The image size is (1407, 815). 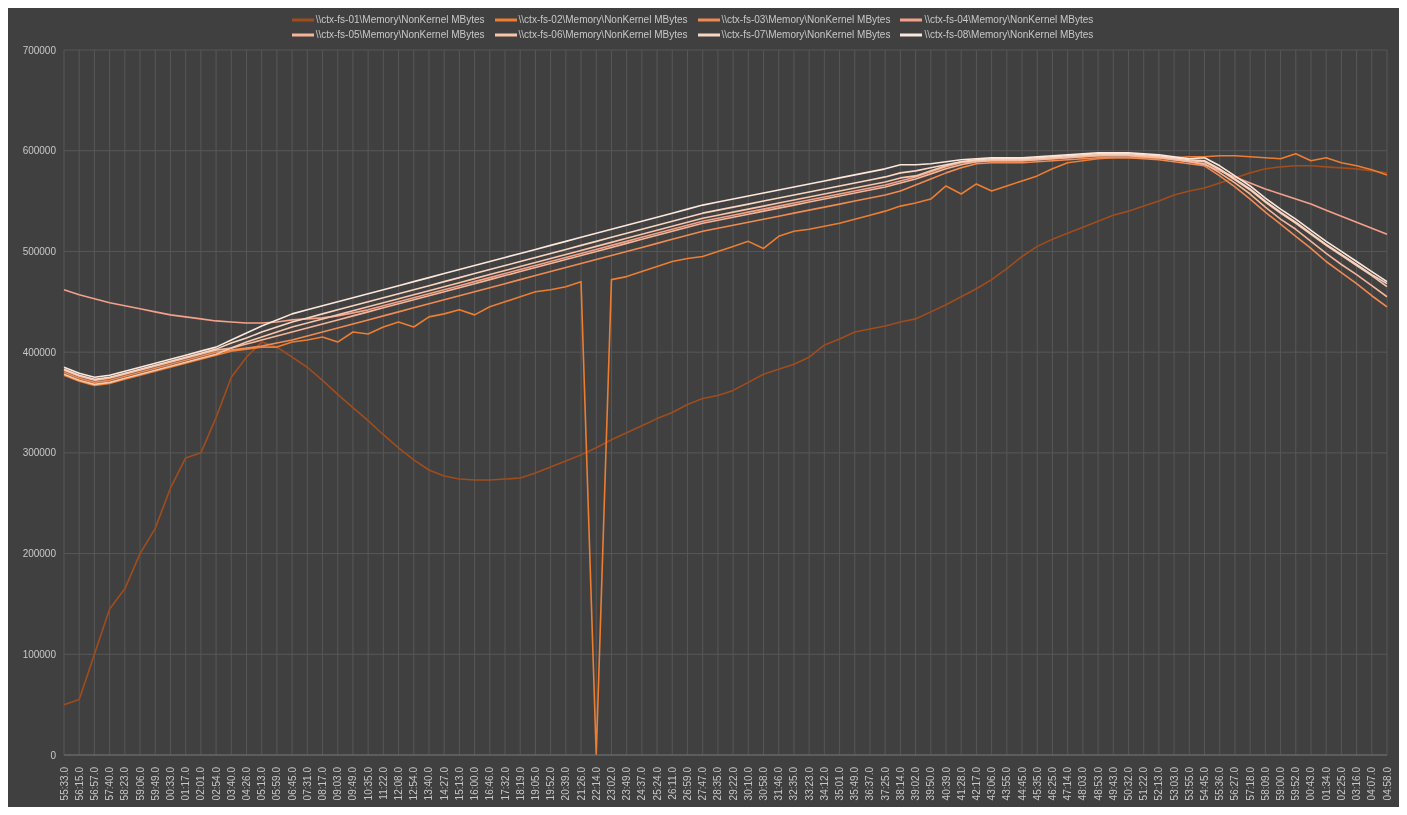 What do you see at coordinates (806, 19) in the screenshot?
I see `legend-label: \\ctx-fs-03\Memory\NonKernel MBytes` at bounding box center [806, 19].